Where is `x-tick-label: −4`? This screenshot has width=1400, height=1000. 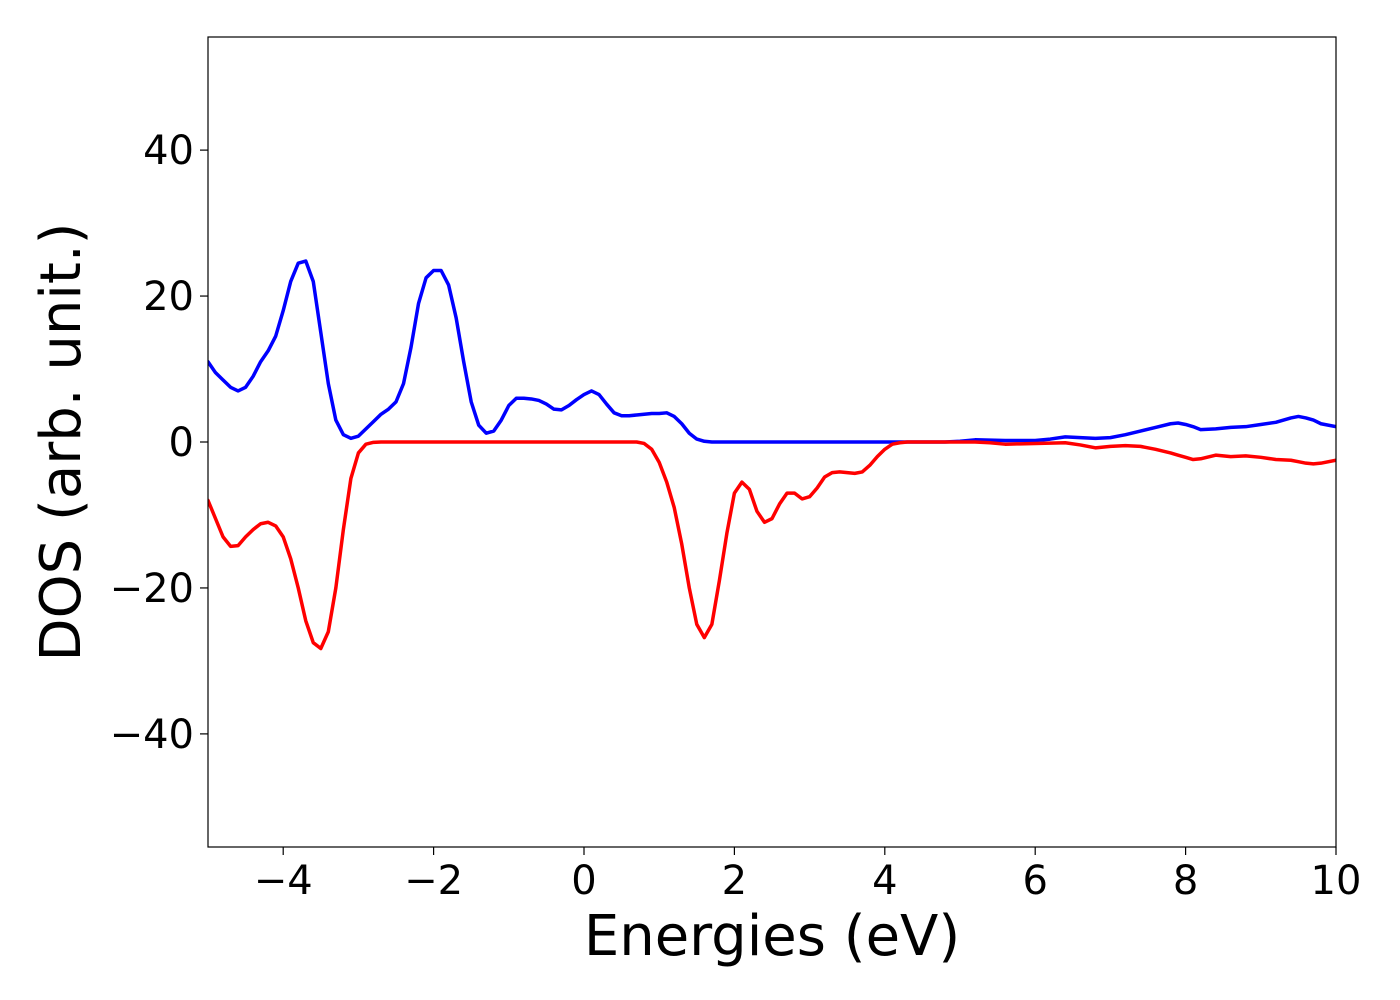
x-tick-label: −4 is located at coordinates (283, 881).